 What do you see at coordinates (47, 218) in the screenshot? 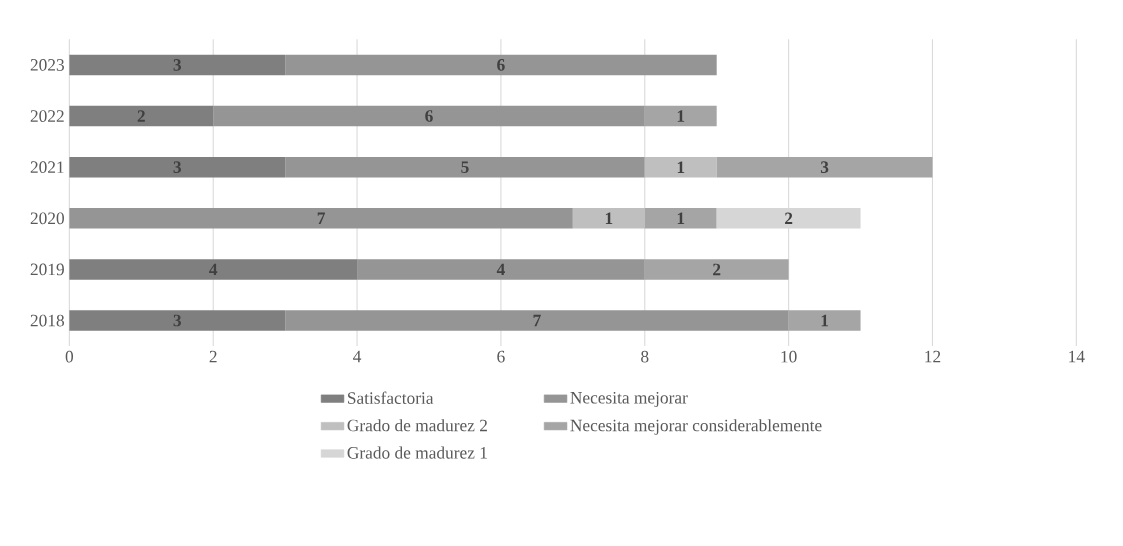
I see `y-tick-label: 2020` at bounding box center [47, 218].